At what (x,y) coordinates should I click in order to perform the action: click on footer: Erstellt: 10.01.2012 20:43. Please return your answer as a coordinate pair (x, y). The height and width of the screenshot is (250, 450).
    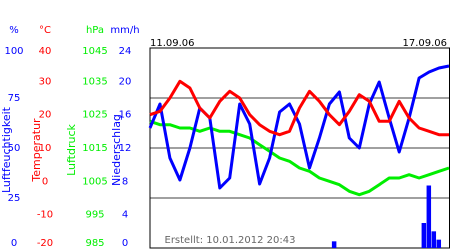
    Looking at the image, I should click on (230, 240).